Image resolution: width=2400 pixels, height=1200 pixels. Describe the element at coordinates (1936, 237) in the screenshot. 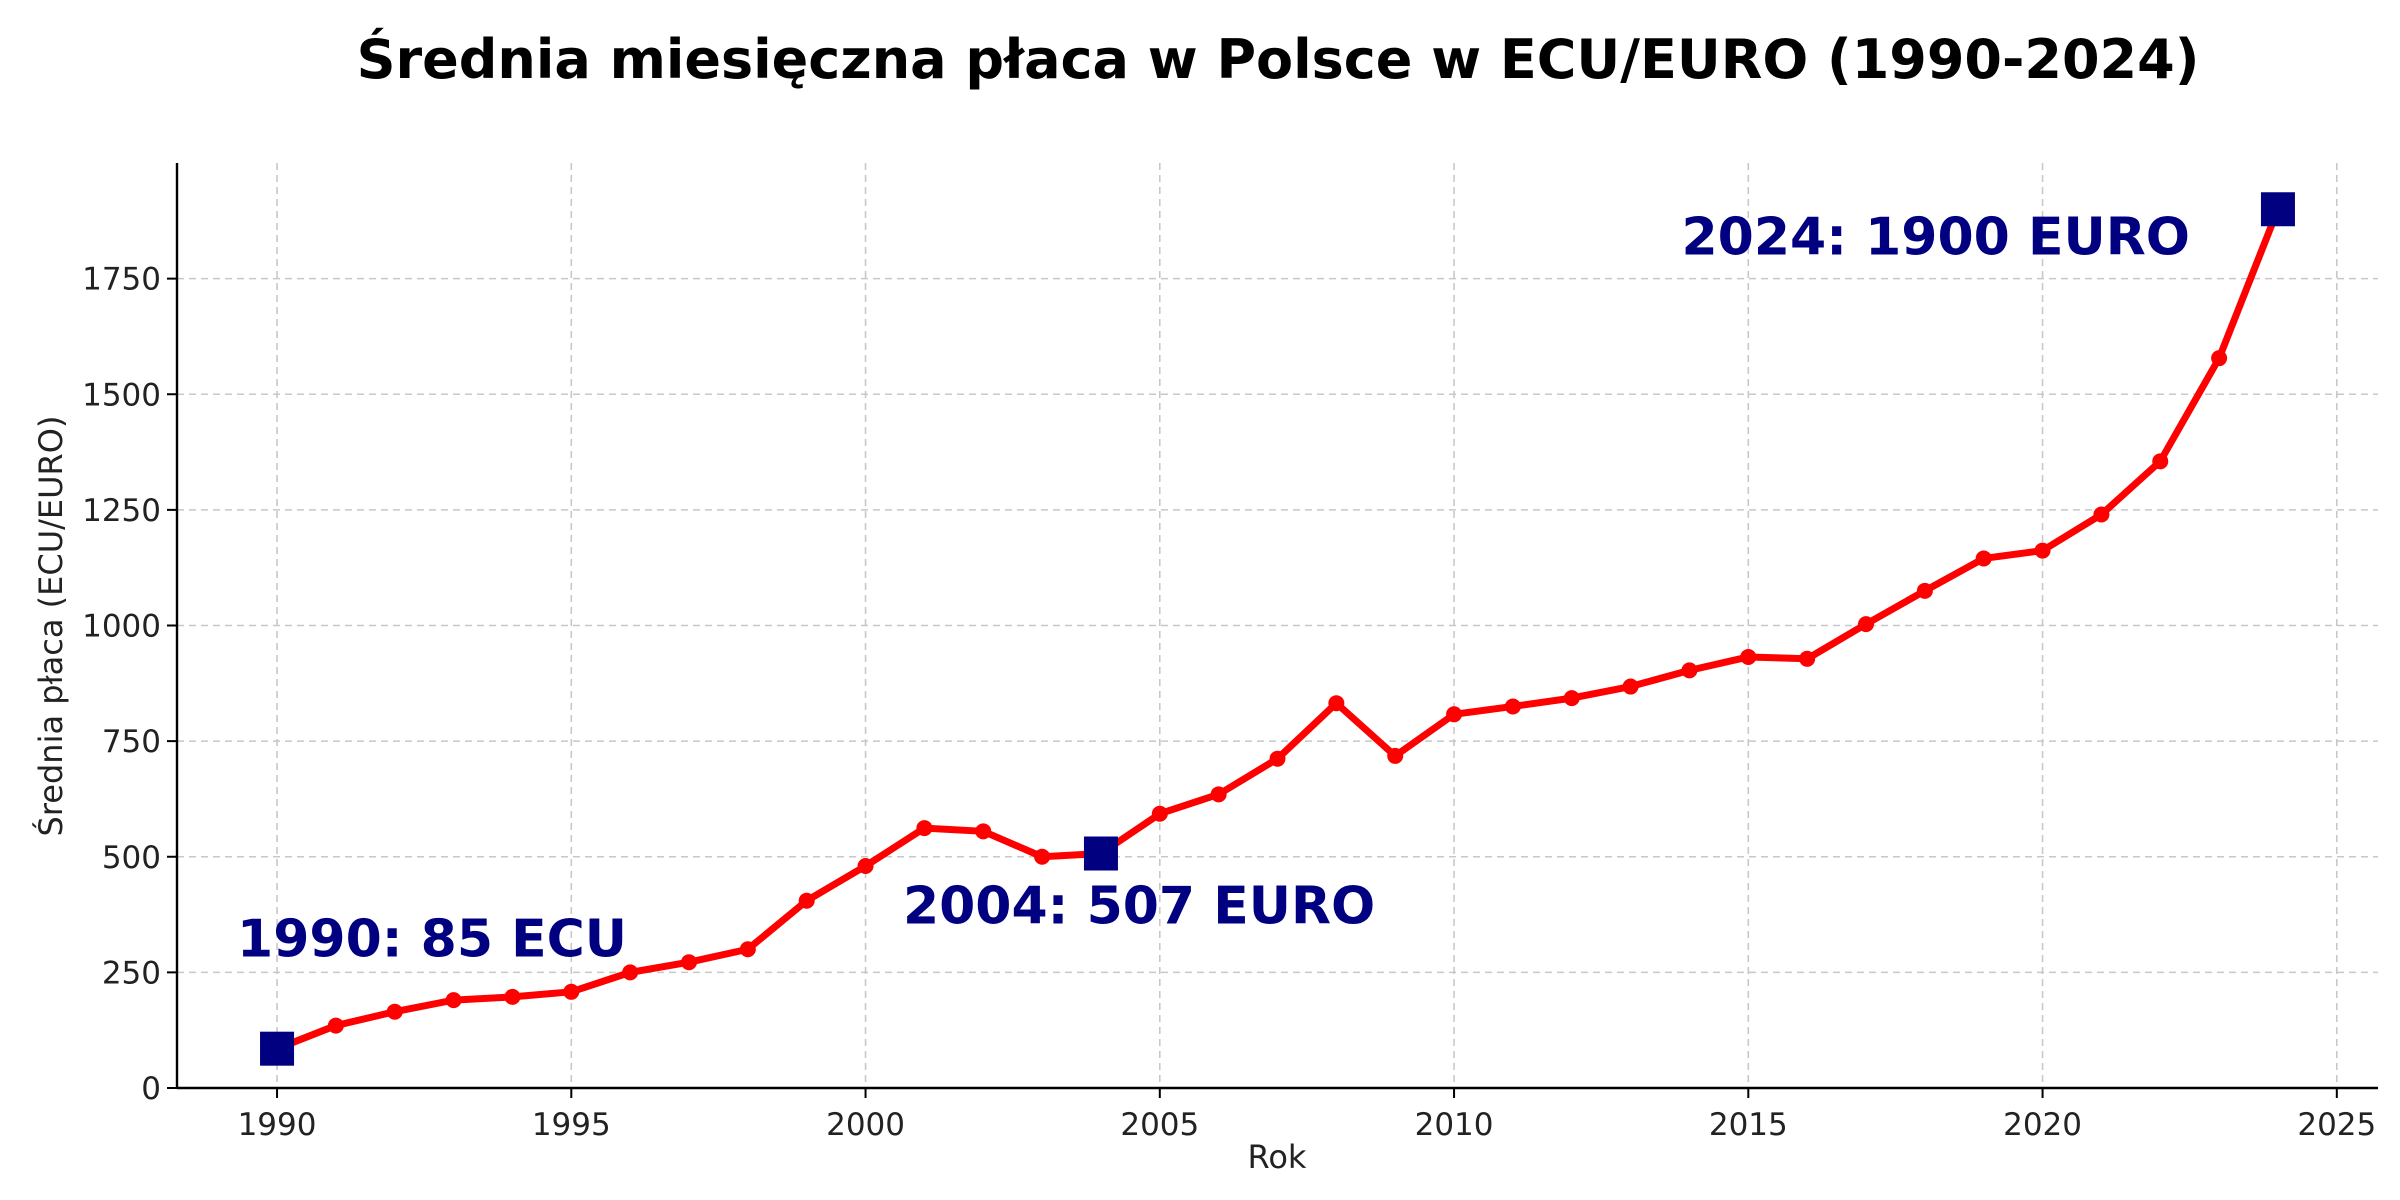

I see `annotation-label: 2024: 1900 EURO` at that location.